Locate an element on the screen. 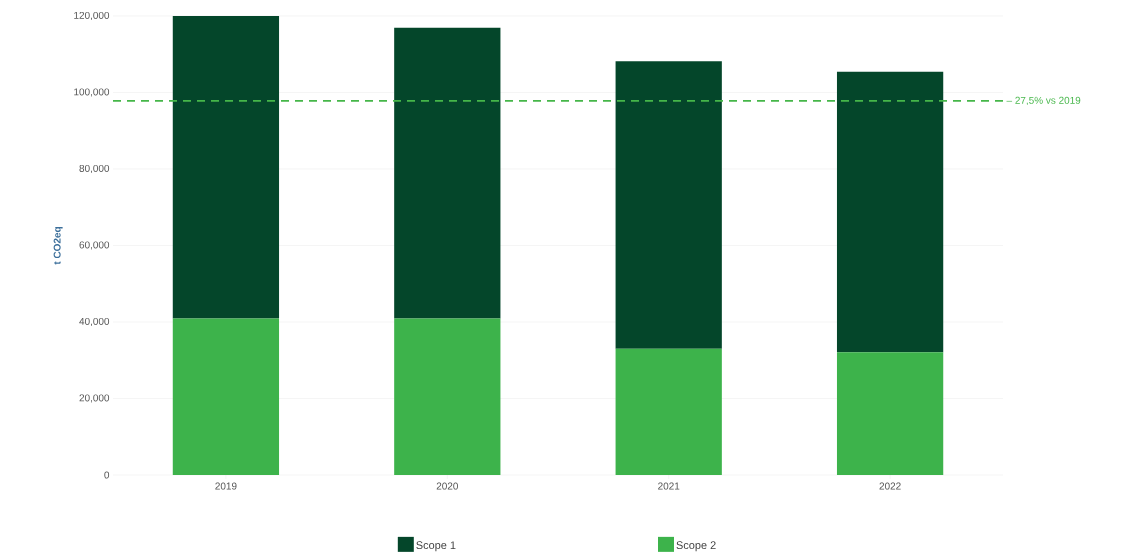 Image resolution: width=1137 pixels, height=553 pixels. x-tick-label: 2021 is located at coordinates (669, 486).